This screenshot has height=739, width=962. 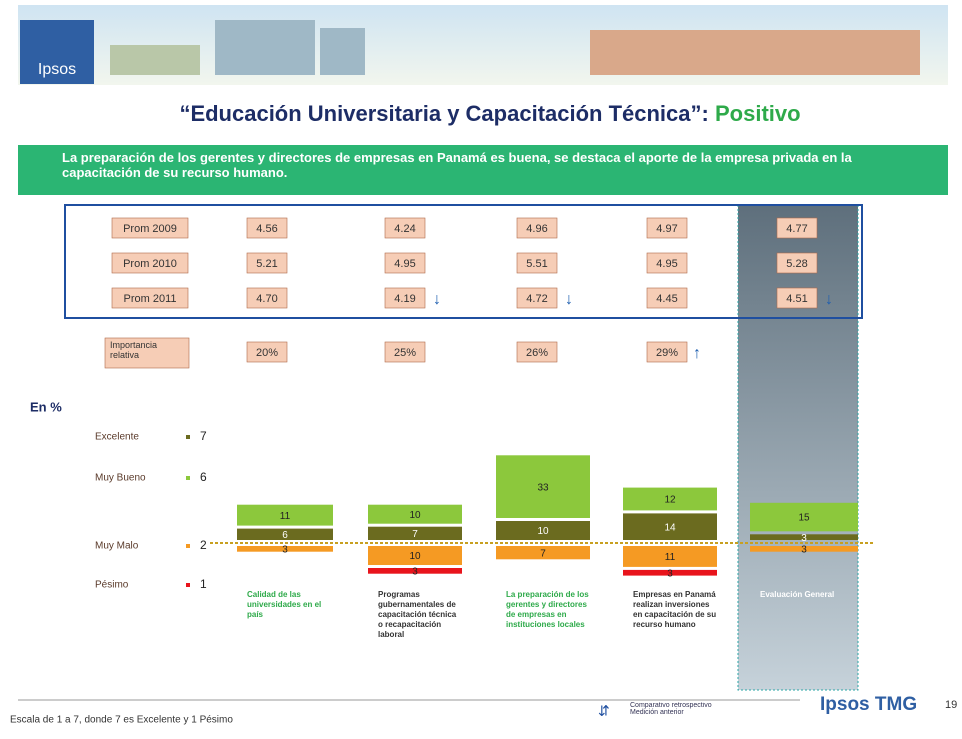 I want to click on legend-arrows: ⇵, so click(x=604, y=711).